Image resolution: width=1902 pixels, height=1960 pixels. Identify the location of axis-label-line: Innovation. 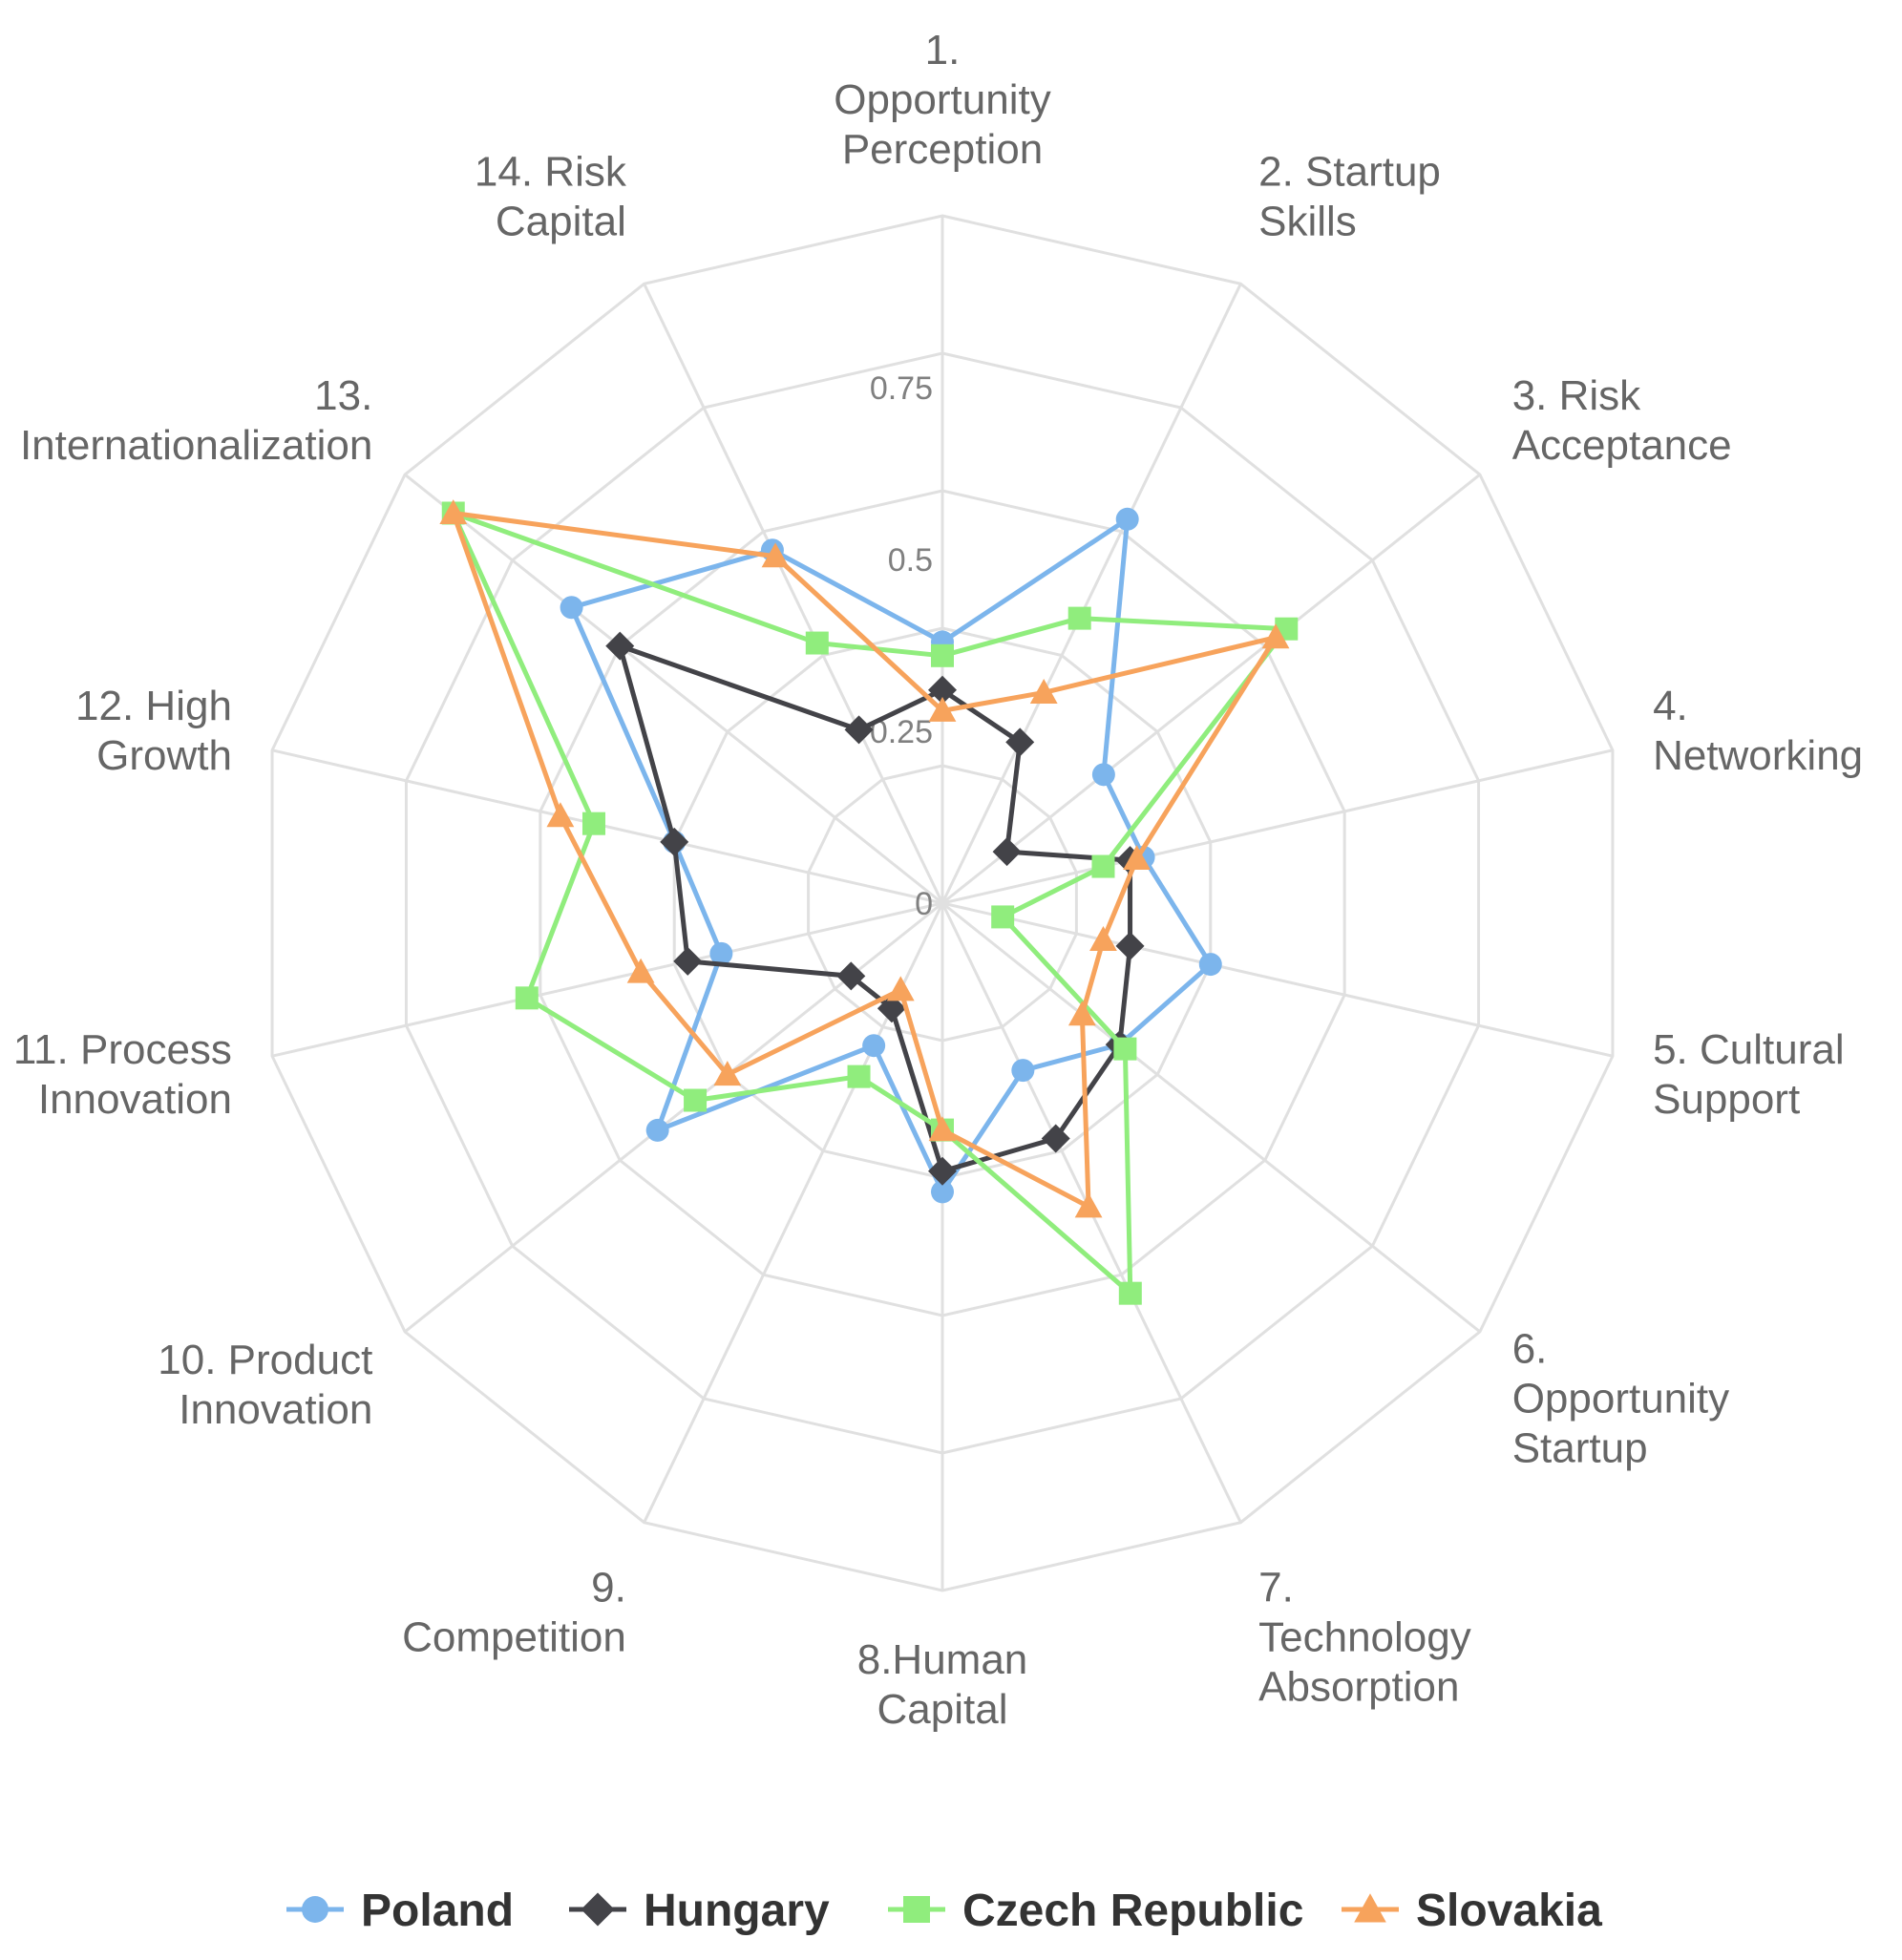
(135, 1099).